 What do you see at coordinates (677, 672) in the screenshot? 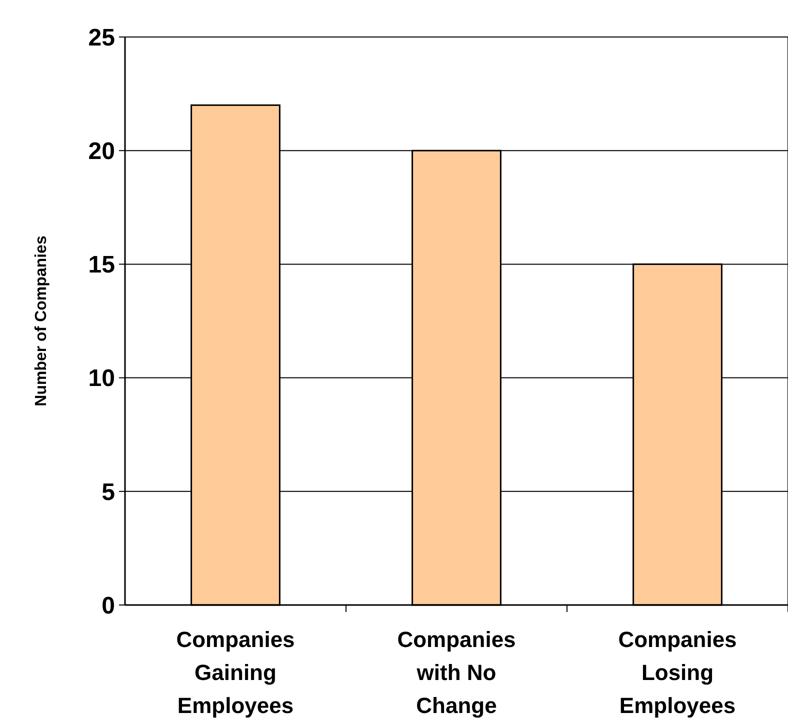
I see `x-tick-label: Companies Losing Employees` at bounding box center [677, 672].